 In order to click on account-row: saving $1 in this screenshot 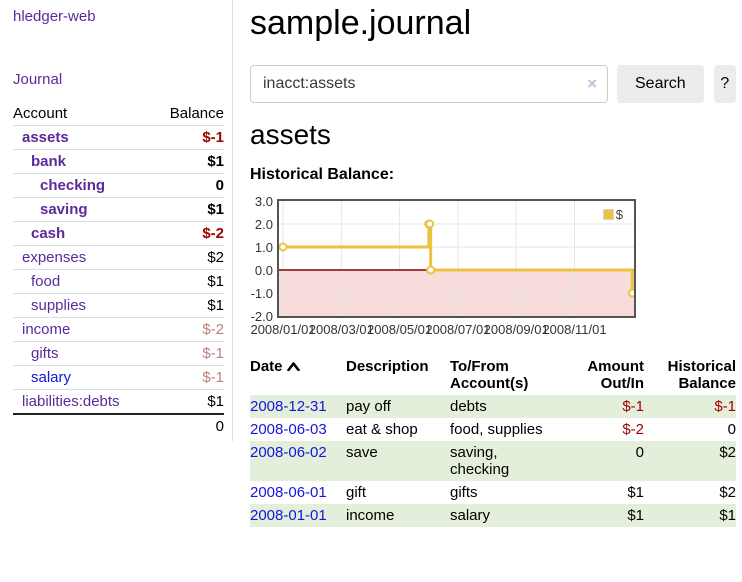, I will do `click(118, 209)`.